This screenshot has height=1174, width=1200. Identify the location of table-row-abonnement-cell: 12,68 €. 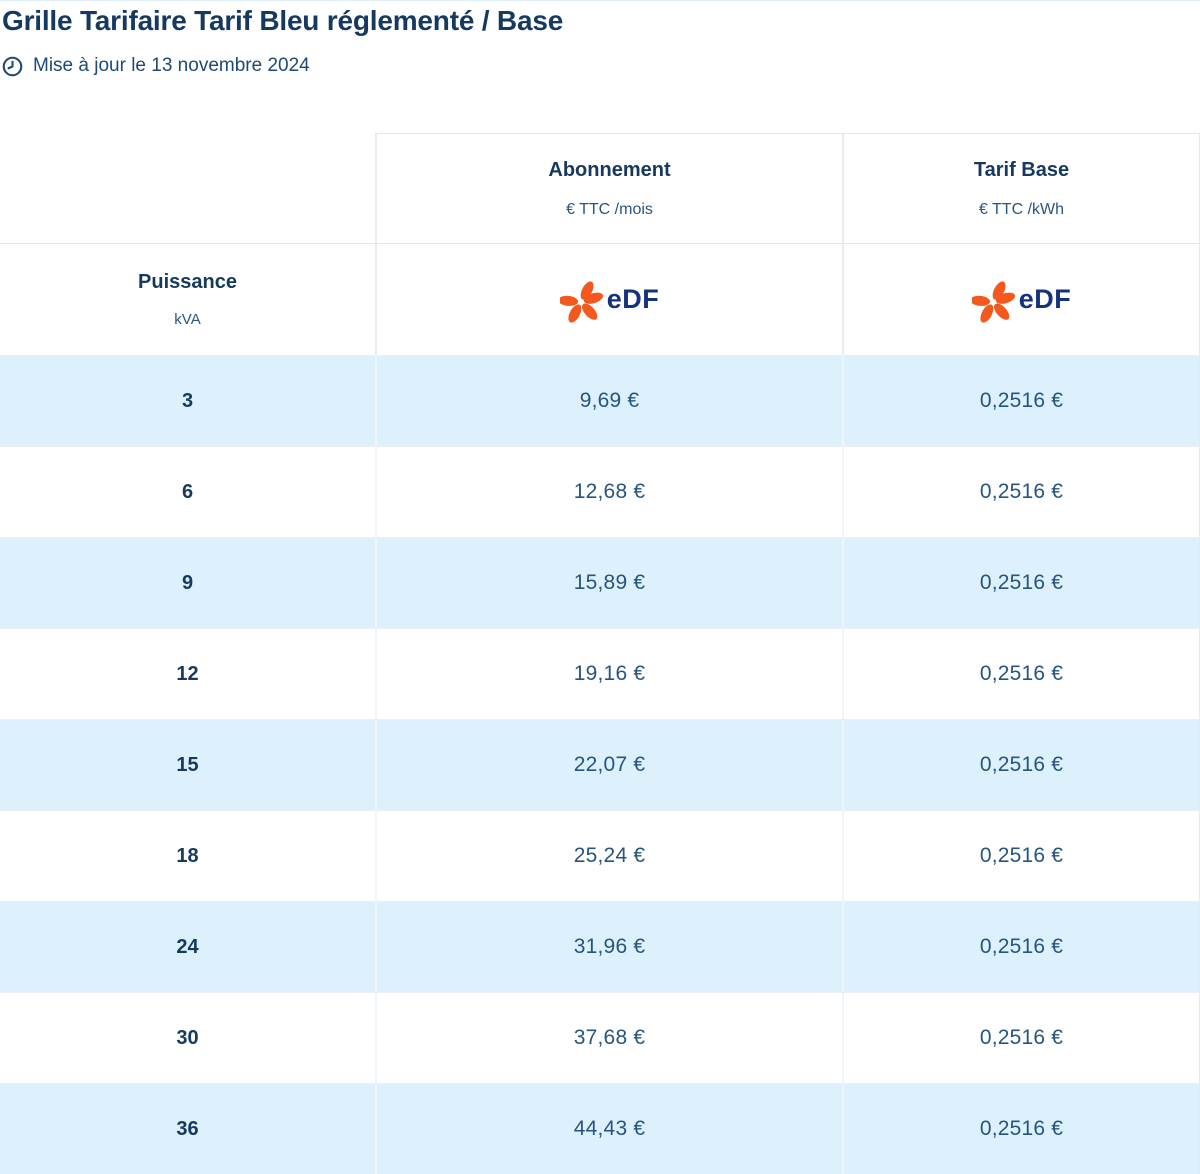
(608, 491).